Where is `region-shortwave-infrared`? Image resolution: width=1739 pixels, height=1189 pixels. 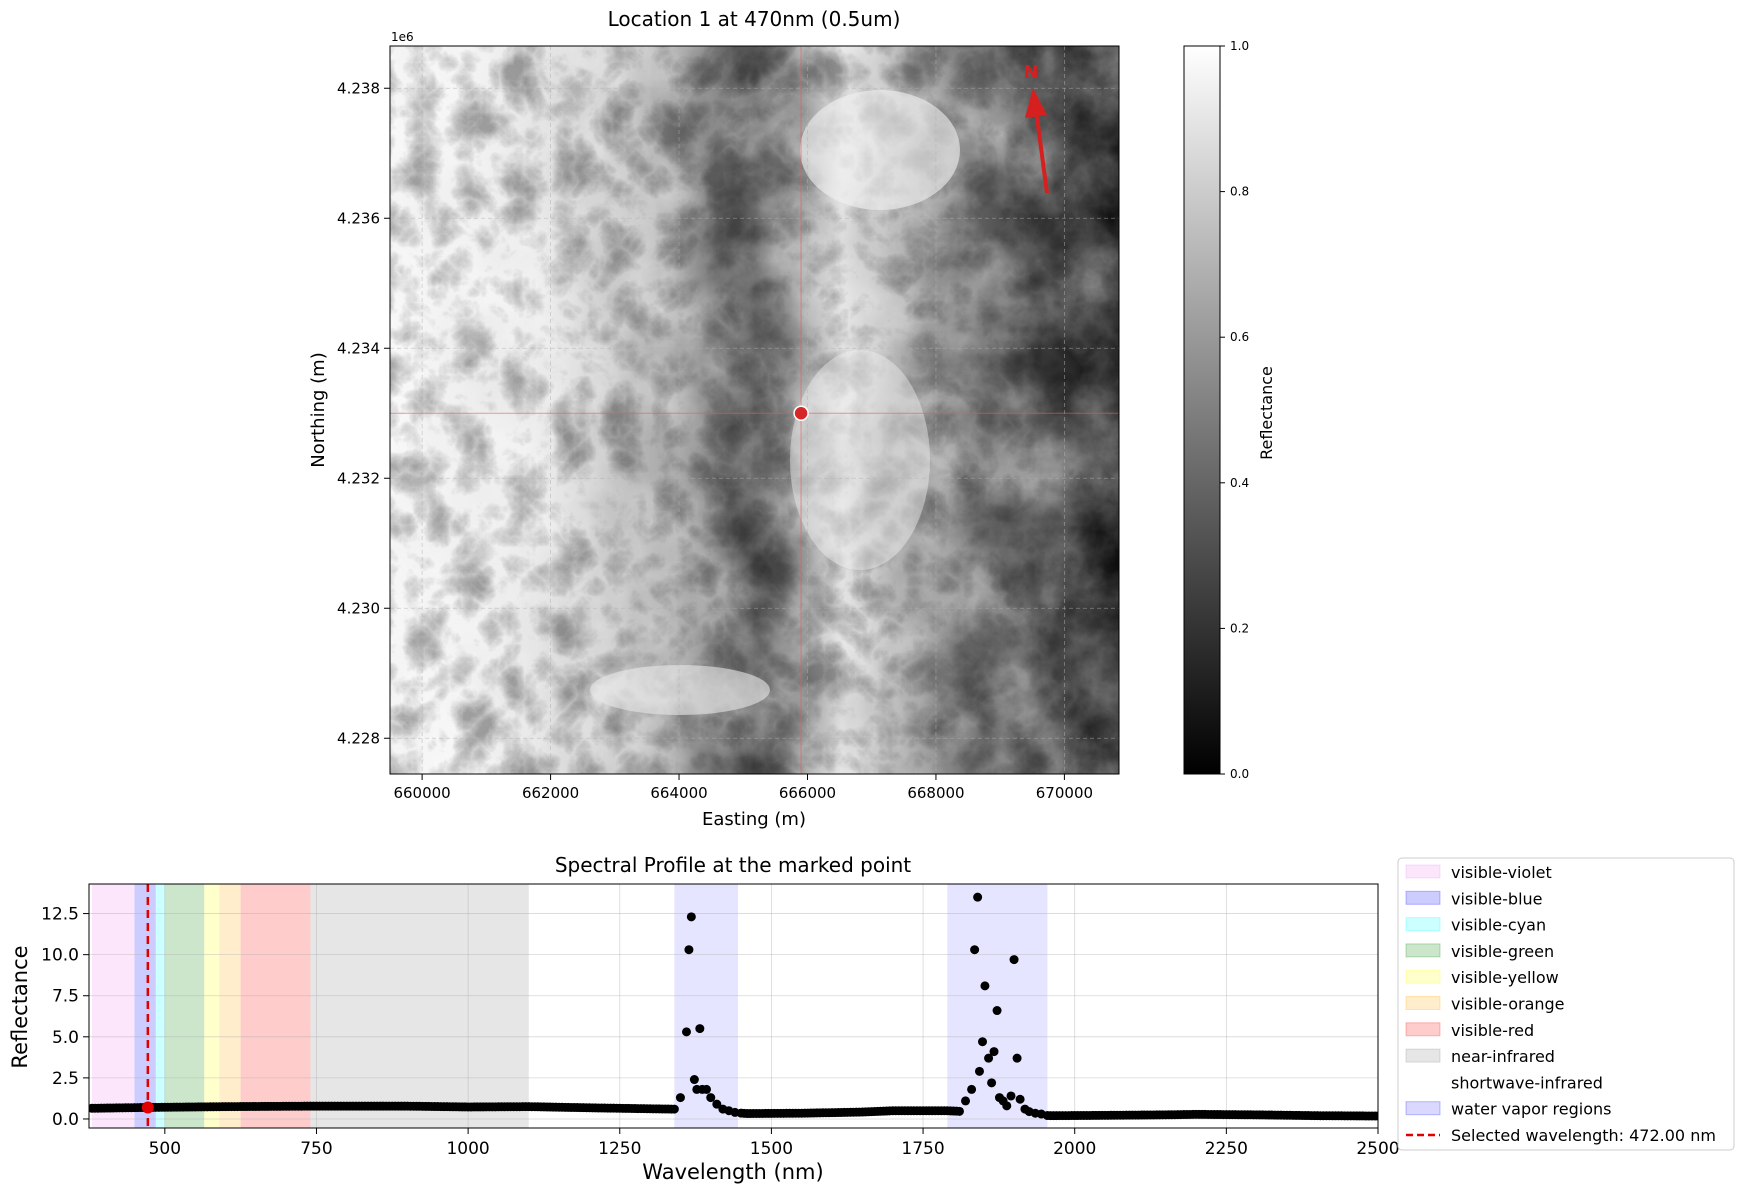
region-shortwave-infrared is located at coordinates (953, 1006).